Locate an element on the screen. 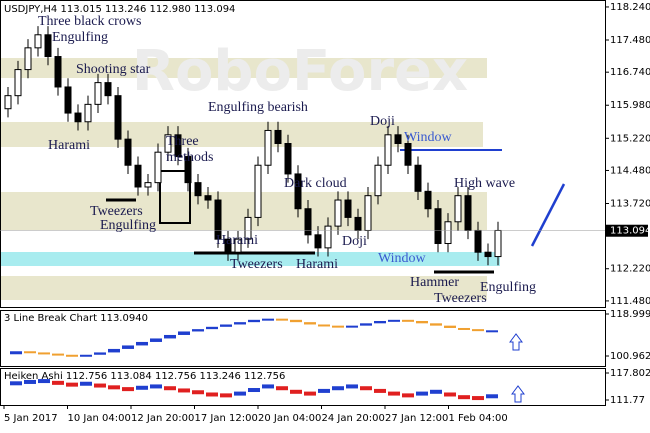 This screenshot has width=650, height=433. annotation: High wave is located at coordinates (484, 183).